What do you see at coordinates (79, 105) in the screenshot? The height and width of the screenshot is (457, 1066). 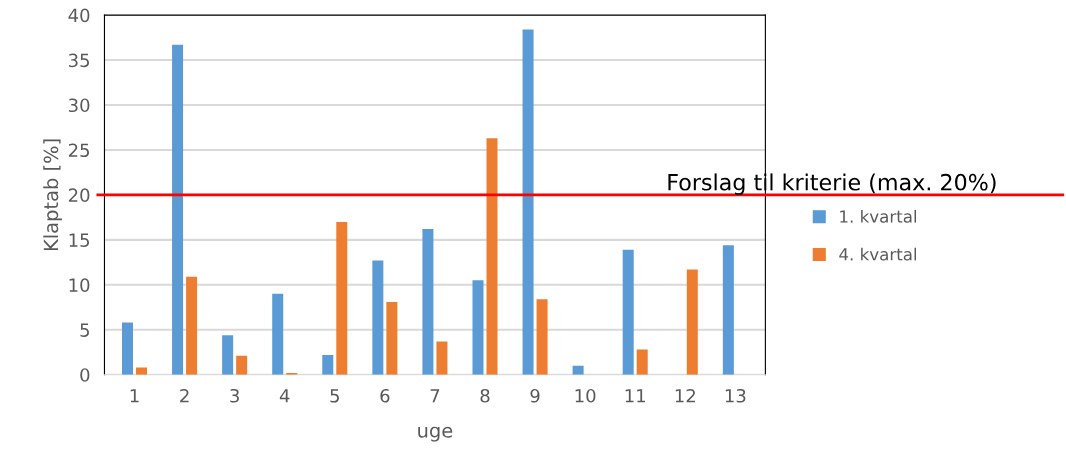 I see `y-tick-label: 30` at bounding box center [79, 105].